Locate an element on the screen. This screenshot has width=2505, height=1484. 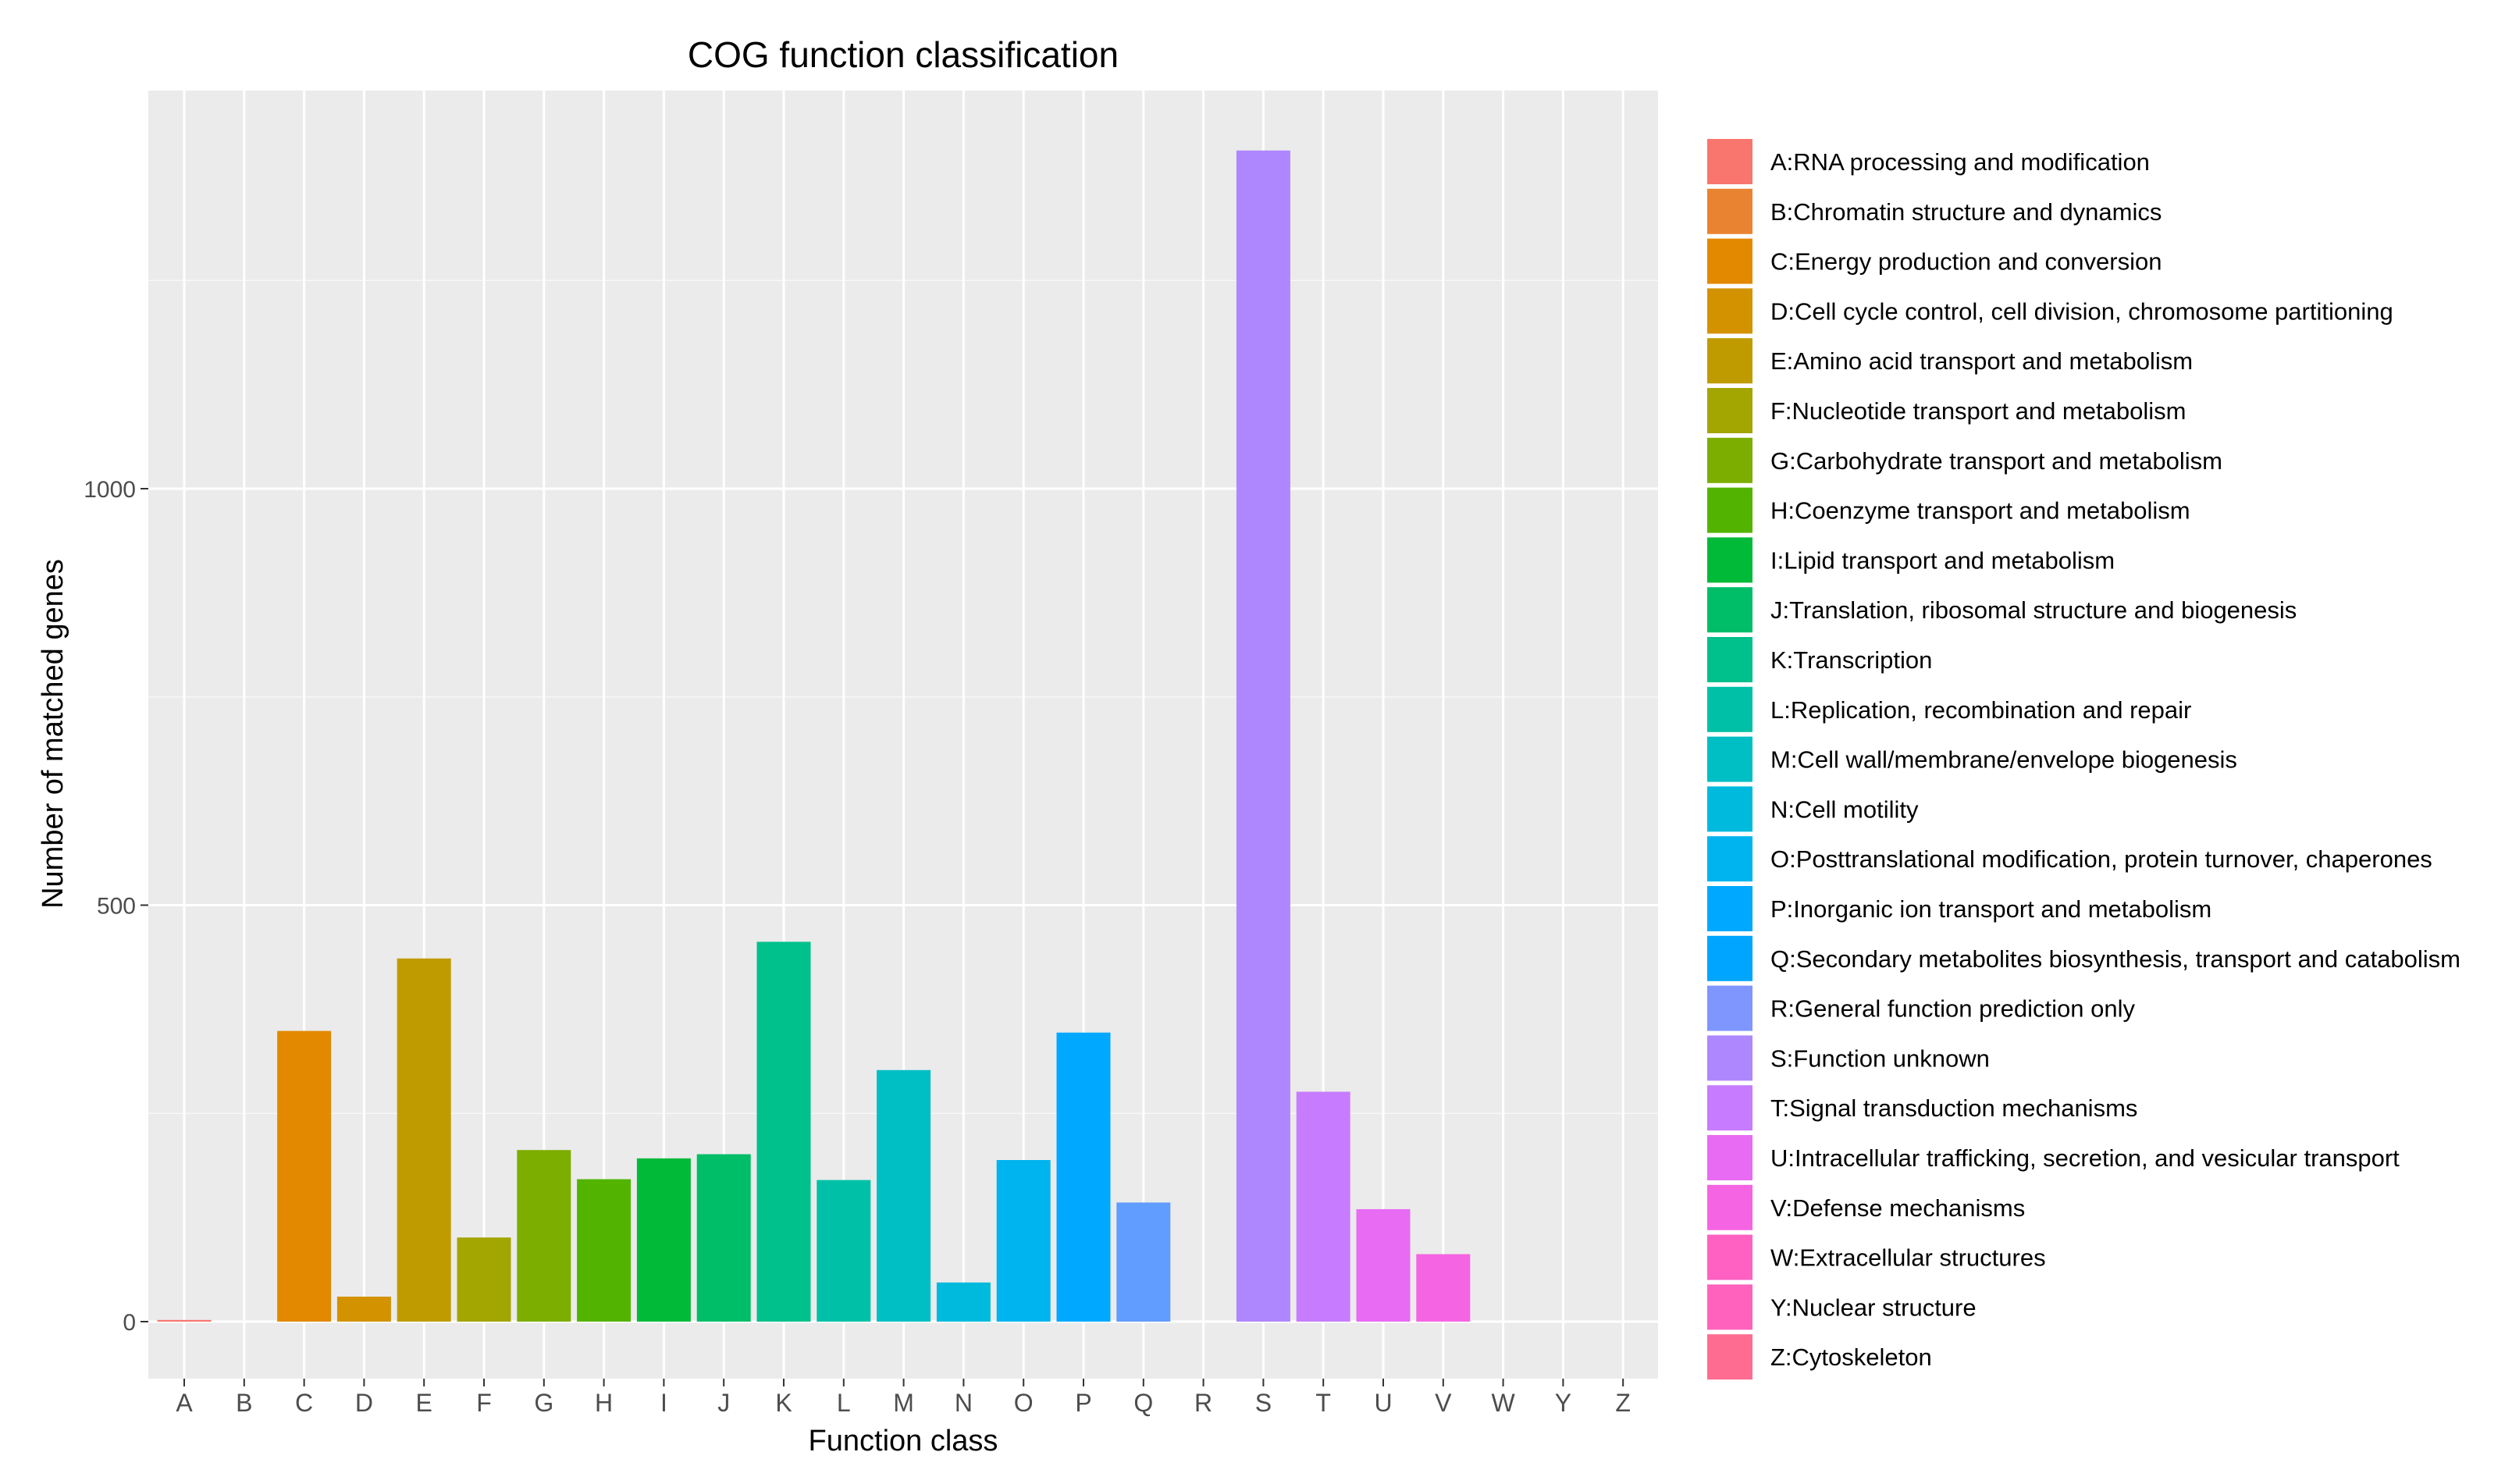
legend-label: V:Defense mechanisms is located at coordinates (1898, 1208).